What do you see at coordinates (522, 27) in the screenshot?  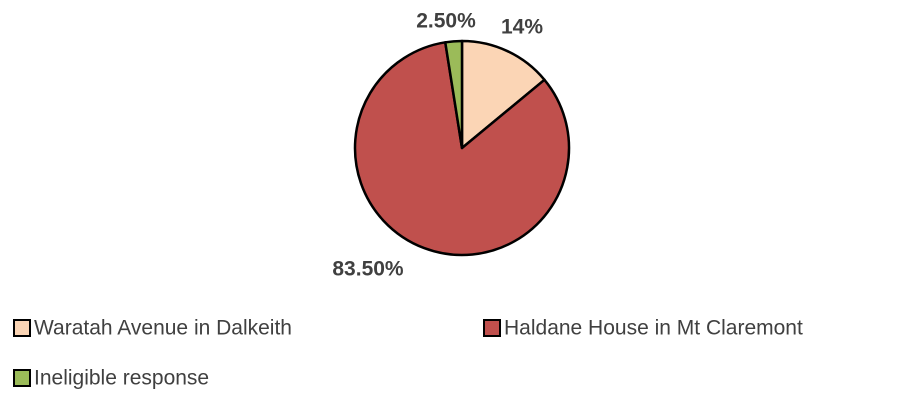 I see `data-label: 14%` at bounding box center [522, 27].